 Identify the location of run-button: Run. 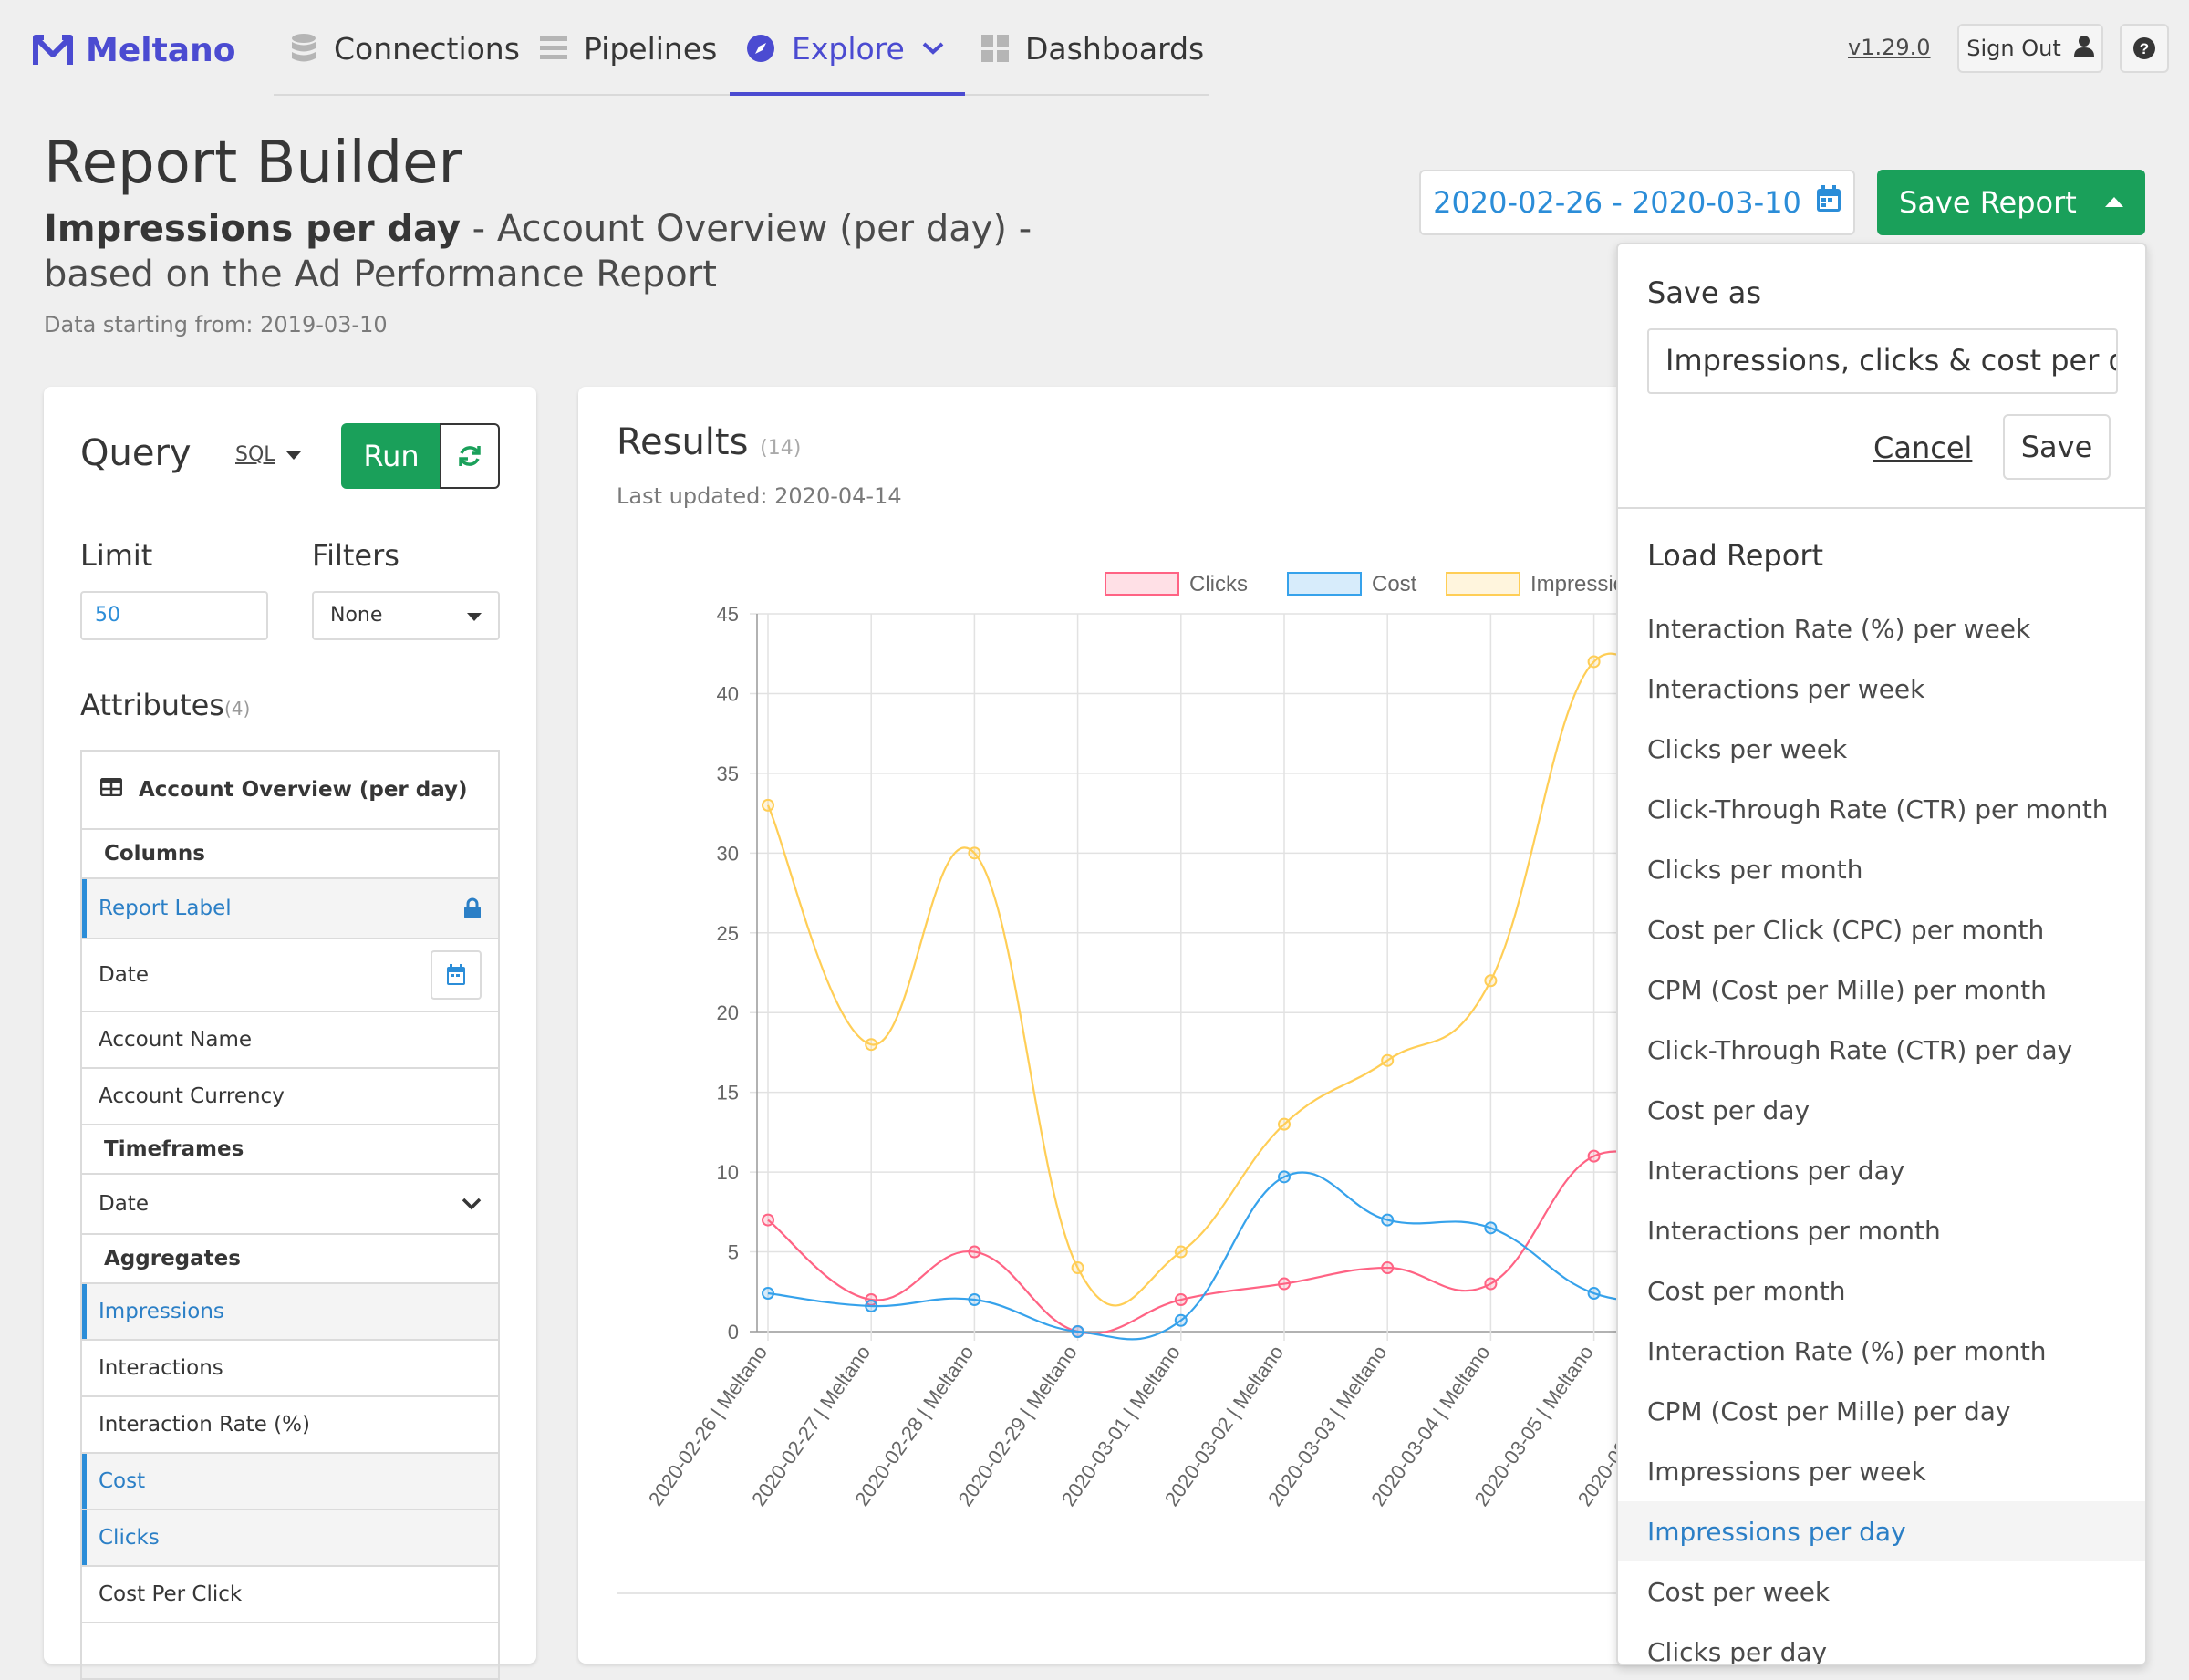
(391, 456).